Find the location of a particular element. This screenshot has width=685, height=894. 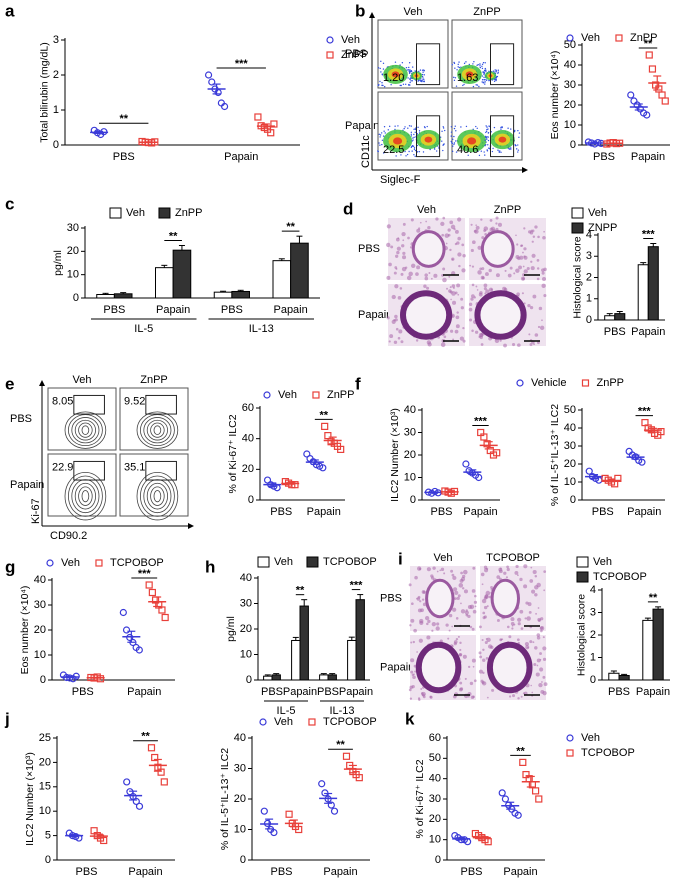

y-tick-label: 20 is located at coordinates (570, 464).